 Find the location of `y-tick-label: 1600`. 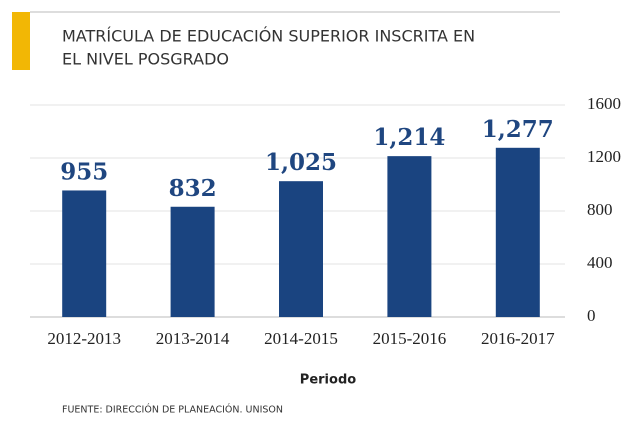

y-tick-label: 1600 is located at coordinates (604, 103).